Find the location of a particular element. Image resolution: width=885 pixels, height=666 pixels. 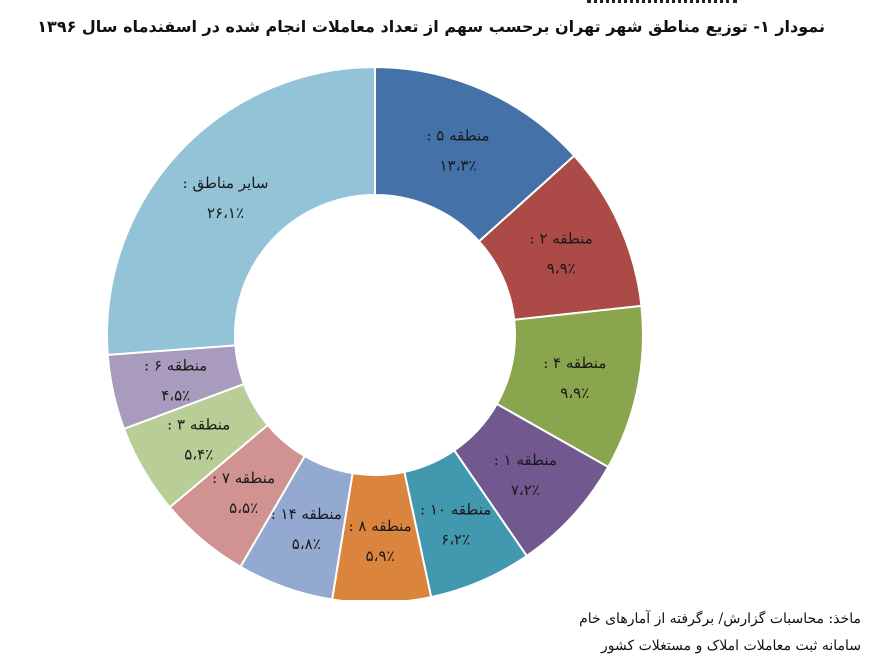

slice-value-1: ۱۳،۳٪ is located at coordinates (457, 166).